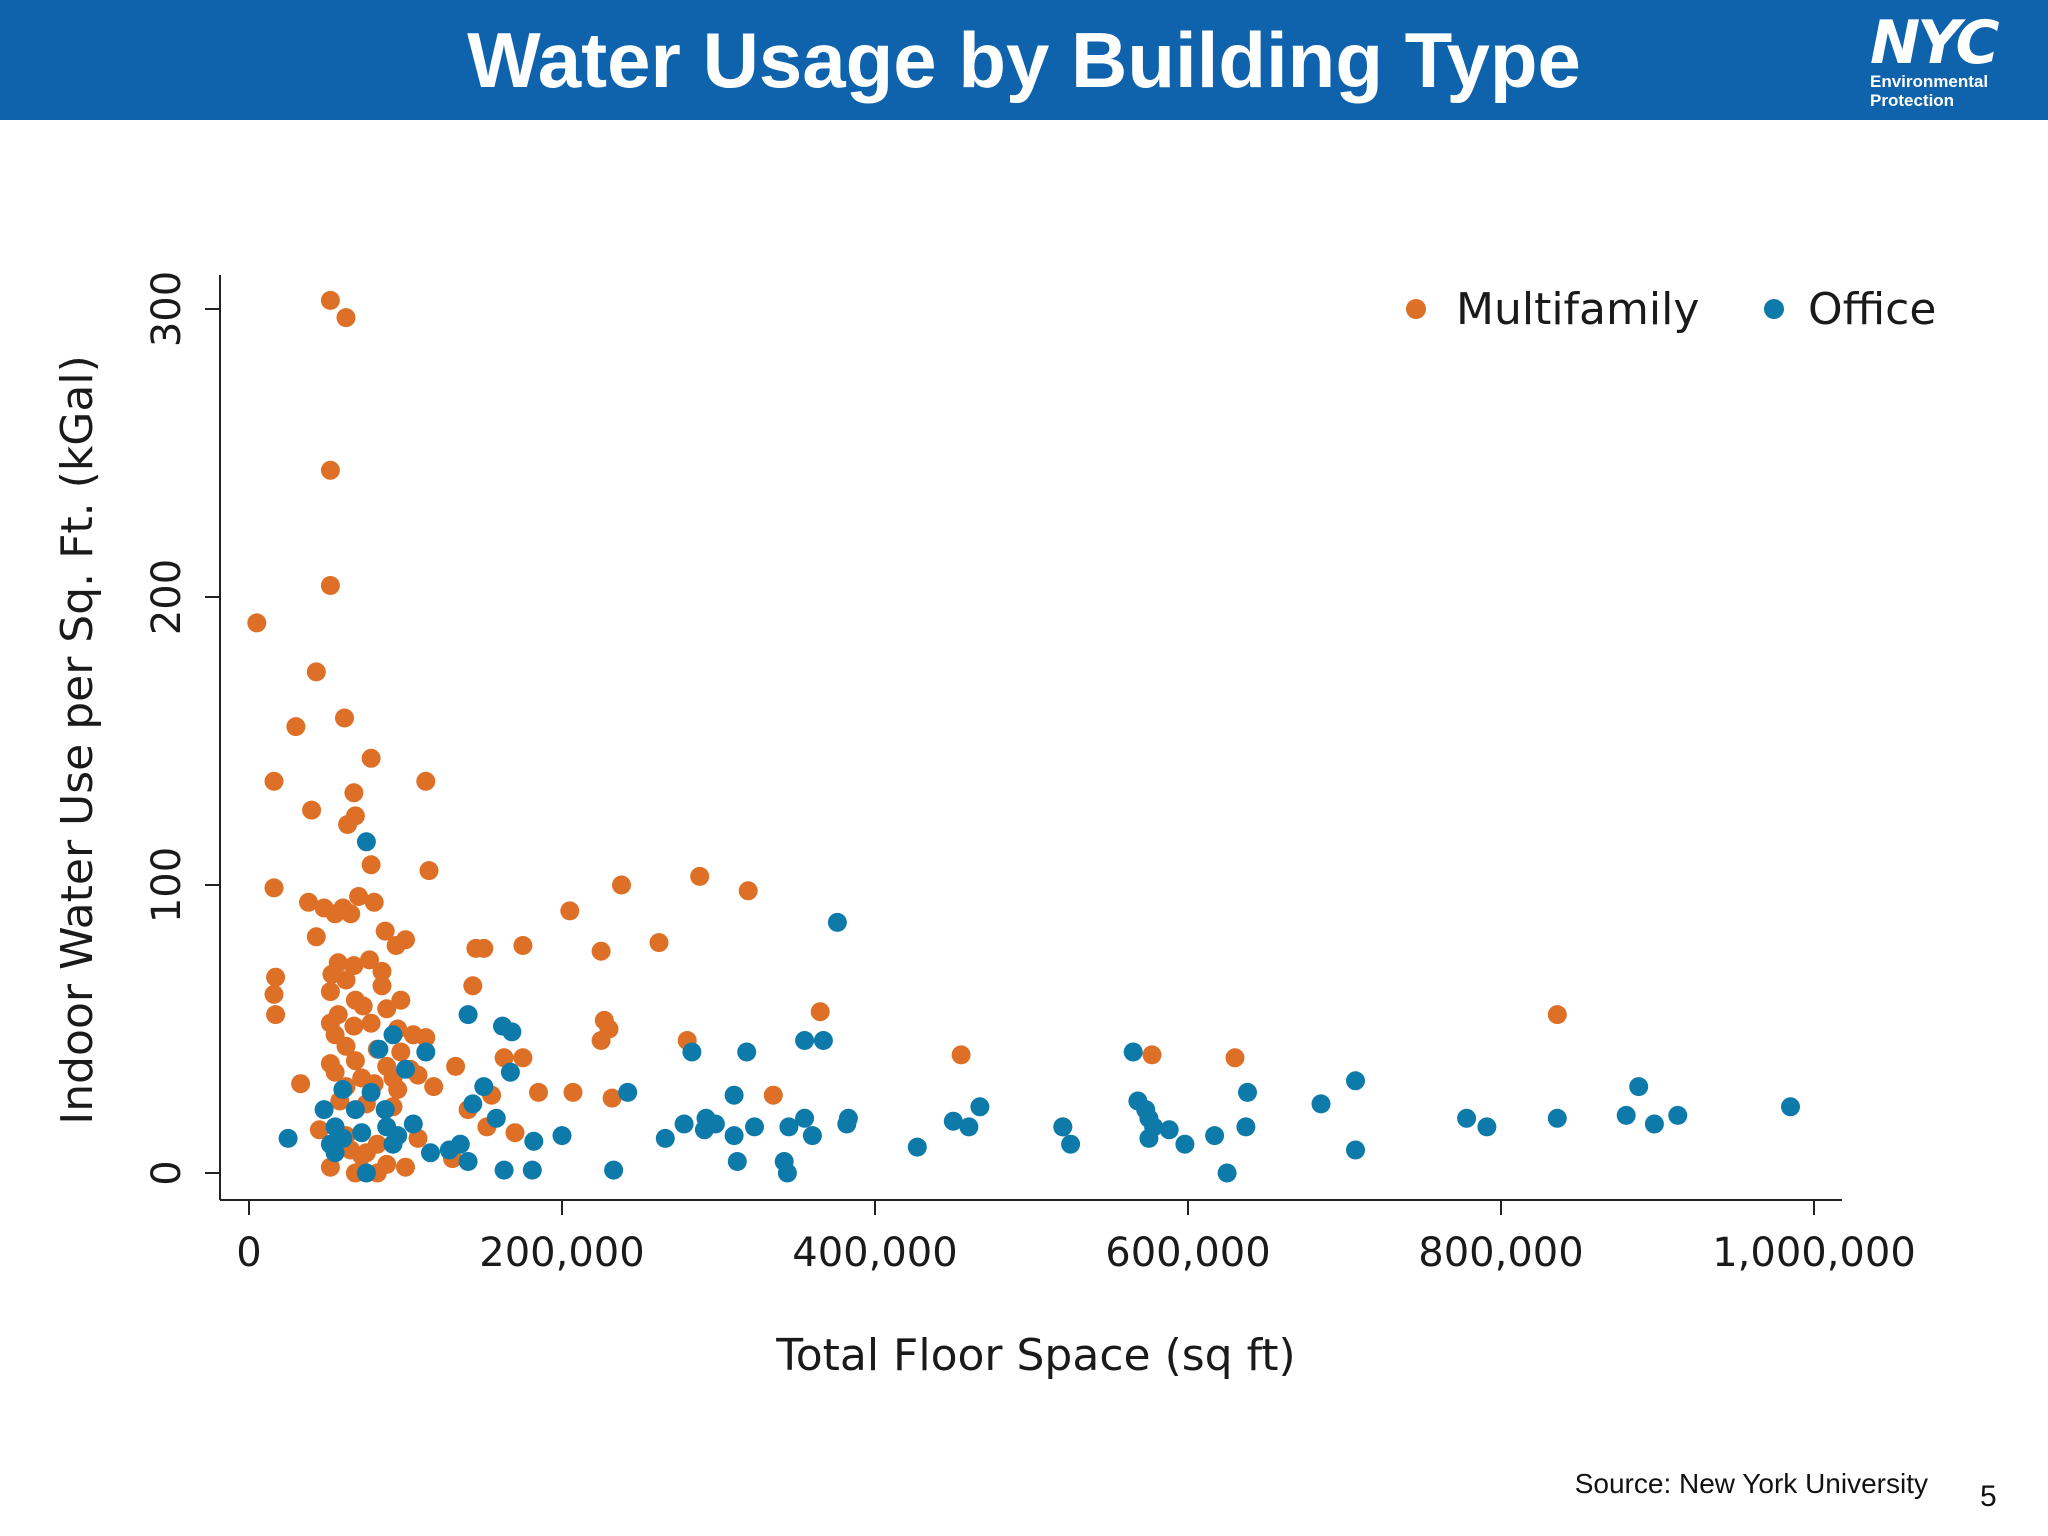 This screenshot has height=1536, width=2048. What do you see at coordinates (1988, 1496) in the screenshot?
I see `page-number: 5` at bounding box center [1988, 1496].